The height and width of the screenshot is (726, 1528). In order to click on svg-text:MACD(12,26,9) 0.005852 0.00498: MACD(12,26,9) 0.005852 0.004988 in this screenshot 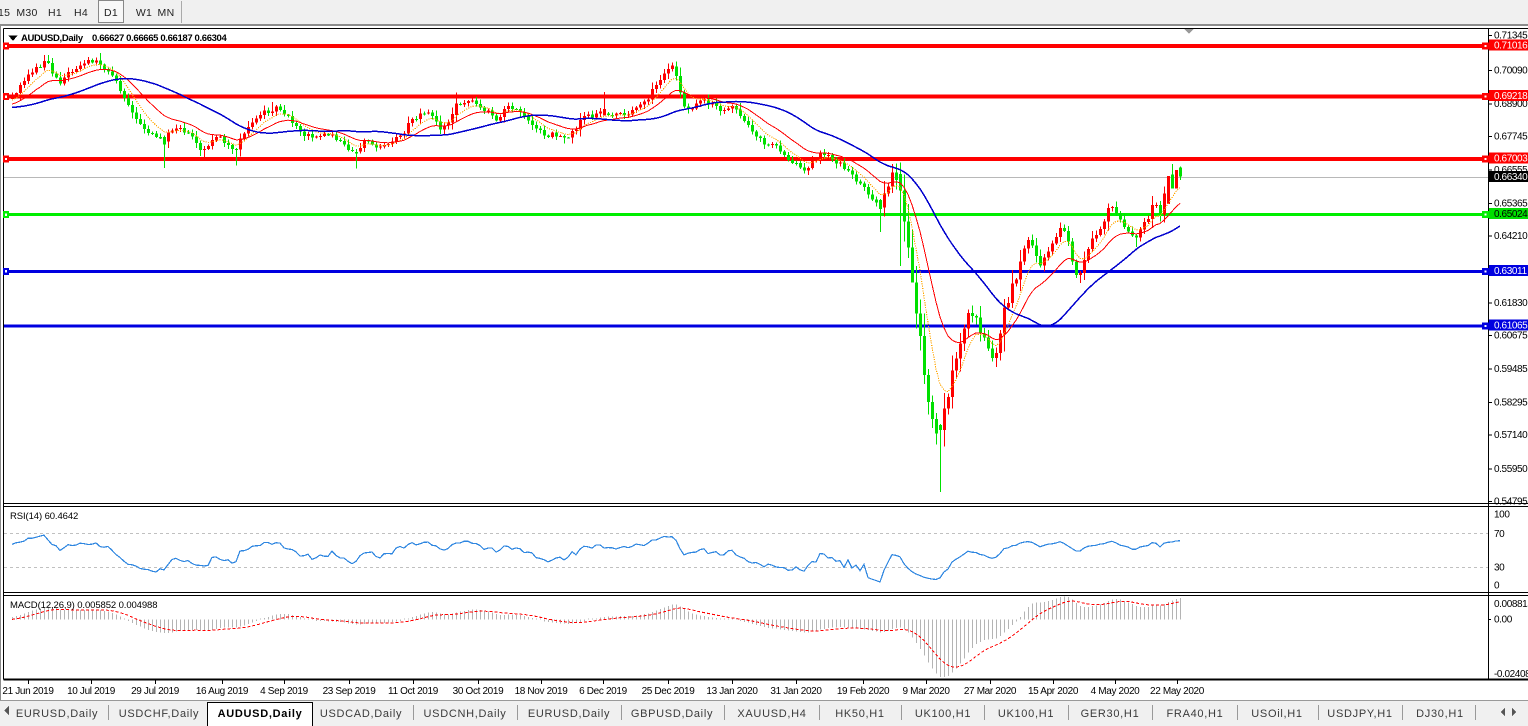, I will do `click(83, 605)`.